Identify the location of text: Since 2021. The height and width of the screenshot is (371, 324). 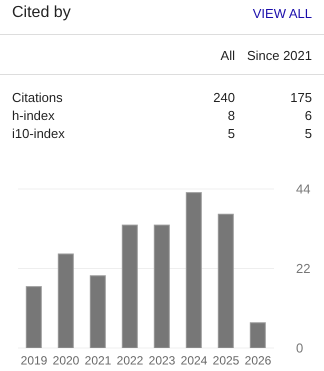
(279, 55).